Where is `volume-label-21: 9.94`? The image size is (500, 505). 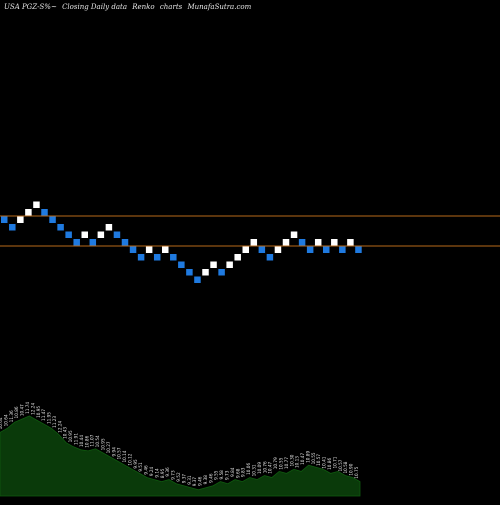 volume-label-21: 9.94 is located at coordinates (113, 452).